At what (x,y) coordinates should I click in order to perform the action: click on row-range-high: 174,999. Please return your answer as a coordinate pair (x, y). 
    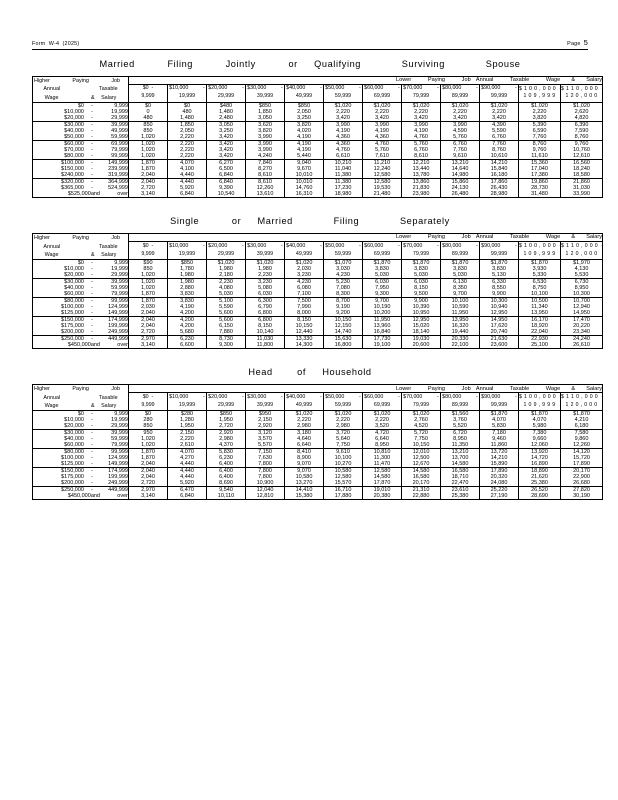
    Looking at the image, I should click on (118, 471).